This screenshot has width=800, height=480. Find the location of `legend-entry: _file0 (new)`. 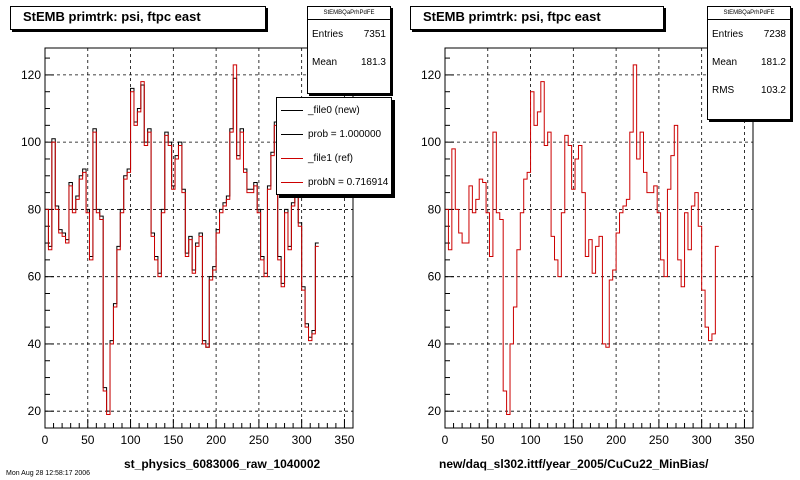

legend-entry: _file0 (new) is located at coordinates (334, 110).